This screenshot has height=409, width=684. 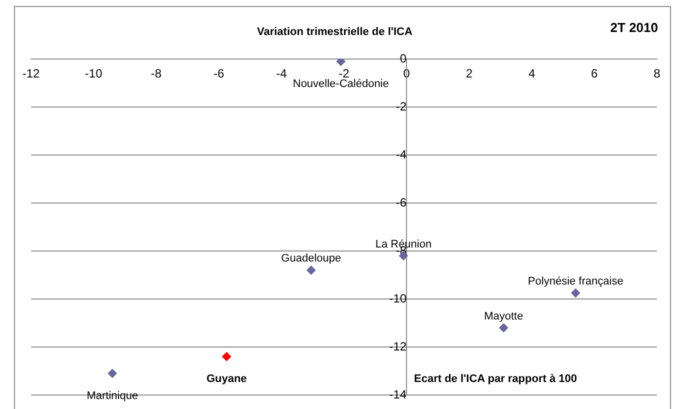 I want to click on y-tick-label: -14, so click(x=398, y=394).